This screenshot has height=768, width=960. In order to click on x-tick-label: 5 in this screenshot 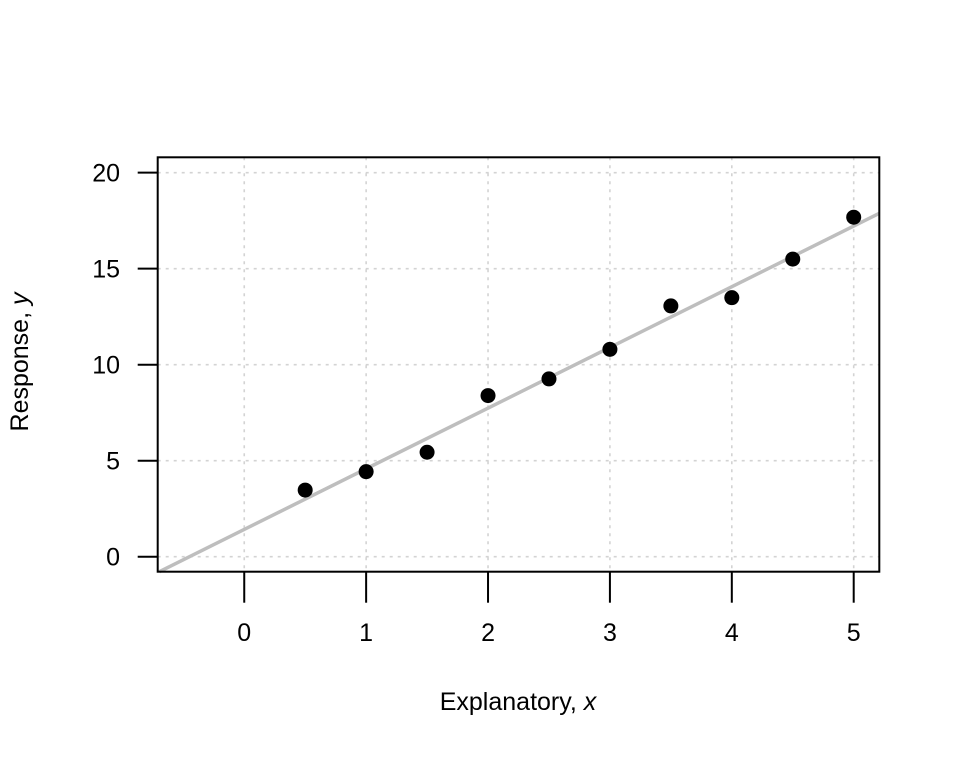, I will do `click(854, 633)`.